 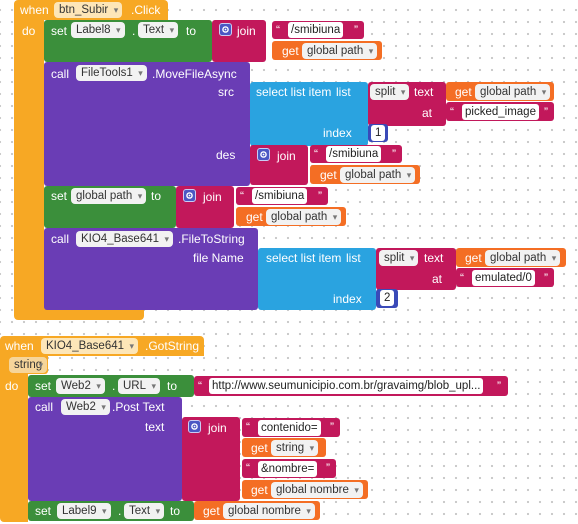 What do you see at coordinates (211, 239) in the screenshot?
I see `method-name: .FileToString` at bounding box center [211, 239].